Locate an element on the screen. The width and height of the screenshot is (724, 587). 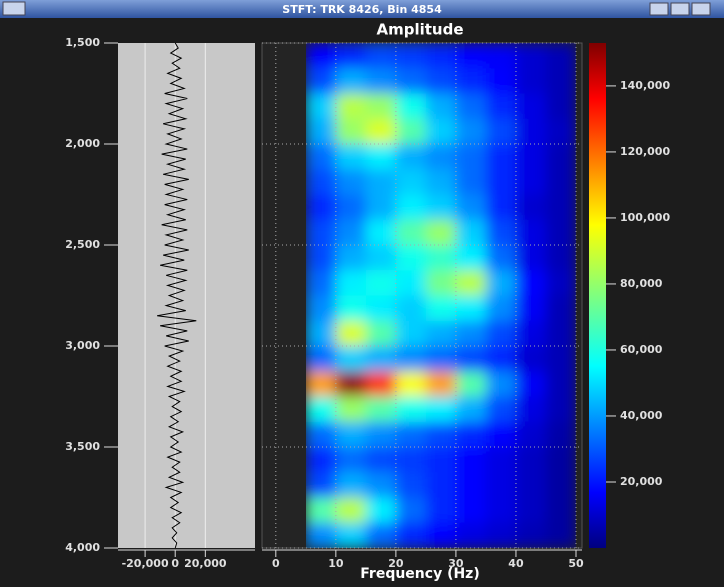
plot-title: Amplitude is located at coordinates (419, 30).